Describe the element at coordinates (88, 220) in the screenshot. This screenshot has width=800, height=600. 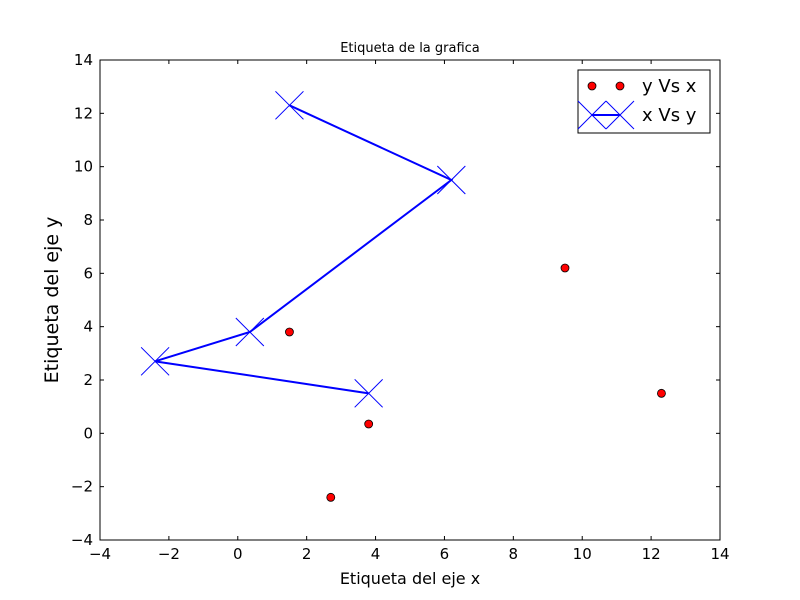
I see `y-tick-label: 8` at that location.